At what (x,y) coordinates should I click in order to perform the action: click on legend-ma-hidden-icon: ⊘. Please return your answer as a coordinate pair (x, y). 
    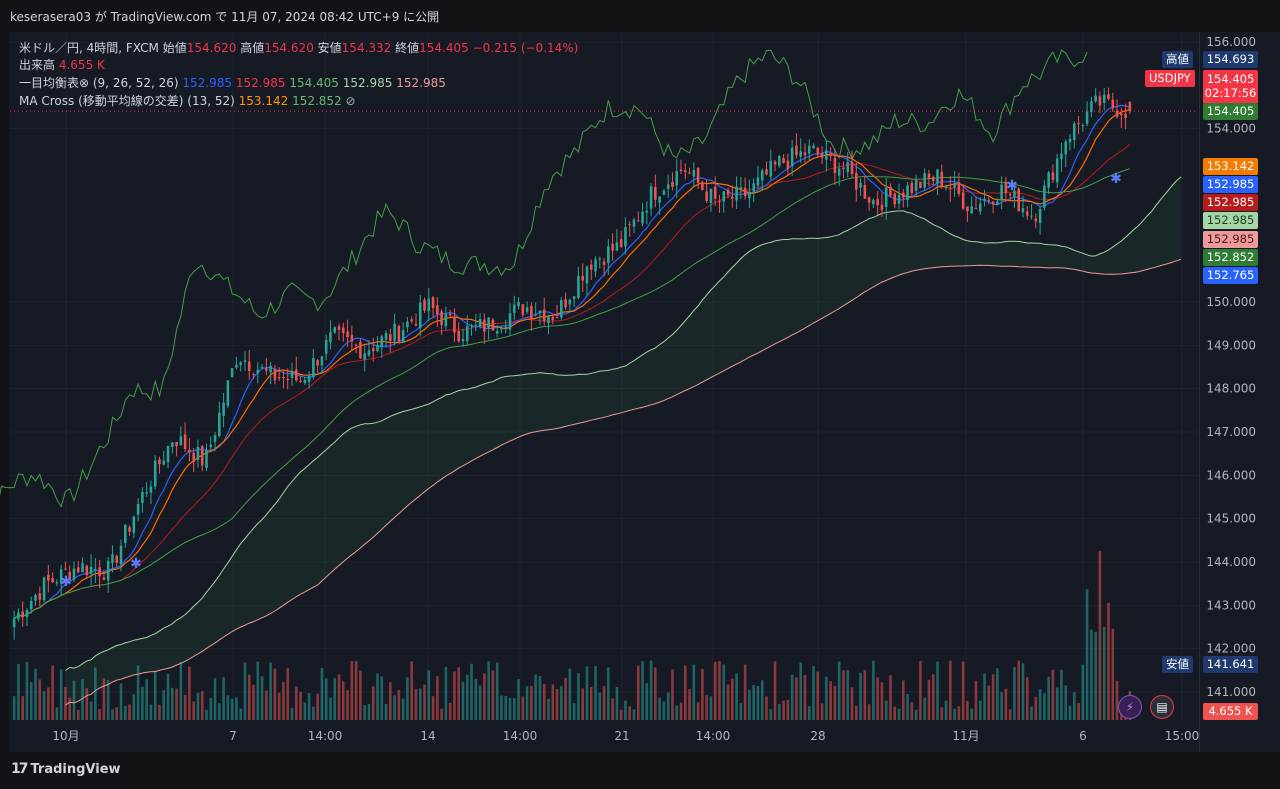
    Looking at the image, I should click on (350, 101).